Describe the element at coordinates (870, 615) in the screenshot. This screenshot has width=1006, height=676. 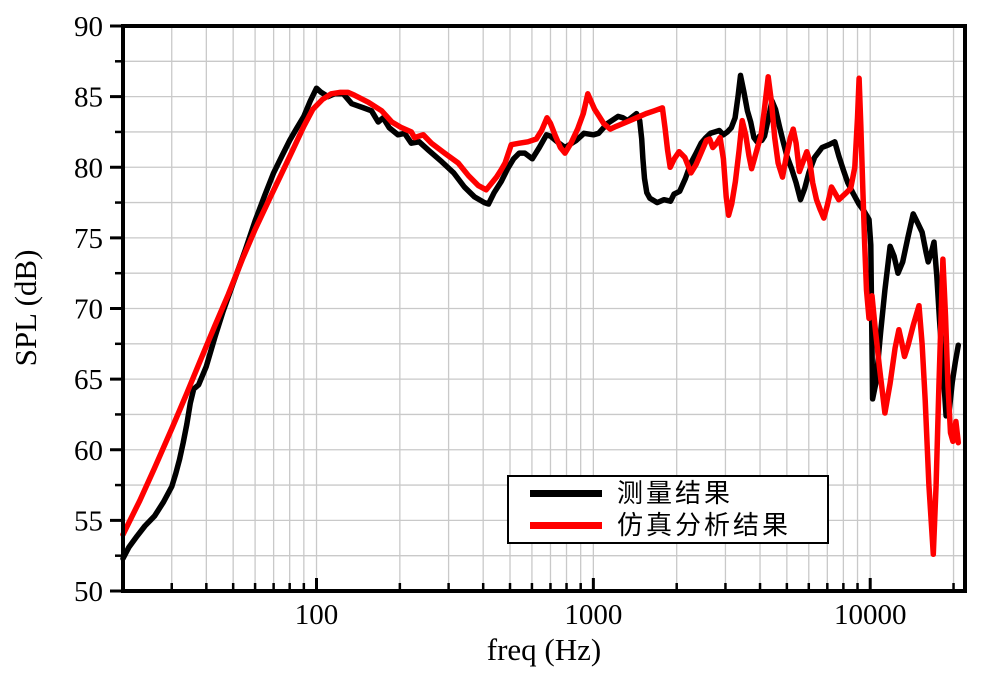
I see `x-tick-label: 10000` at that location.